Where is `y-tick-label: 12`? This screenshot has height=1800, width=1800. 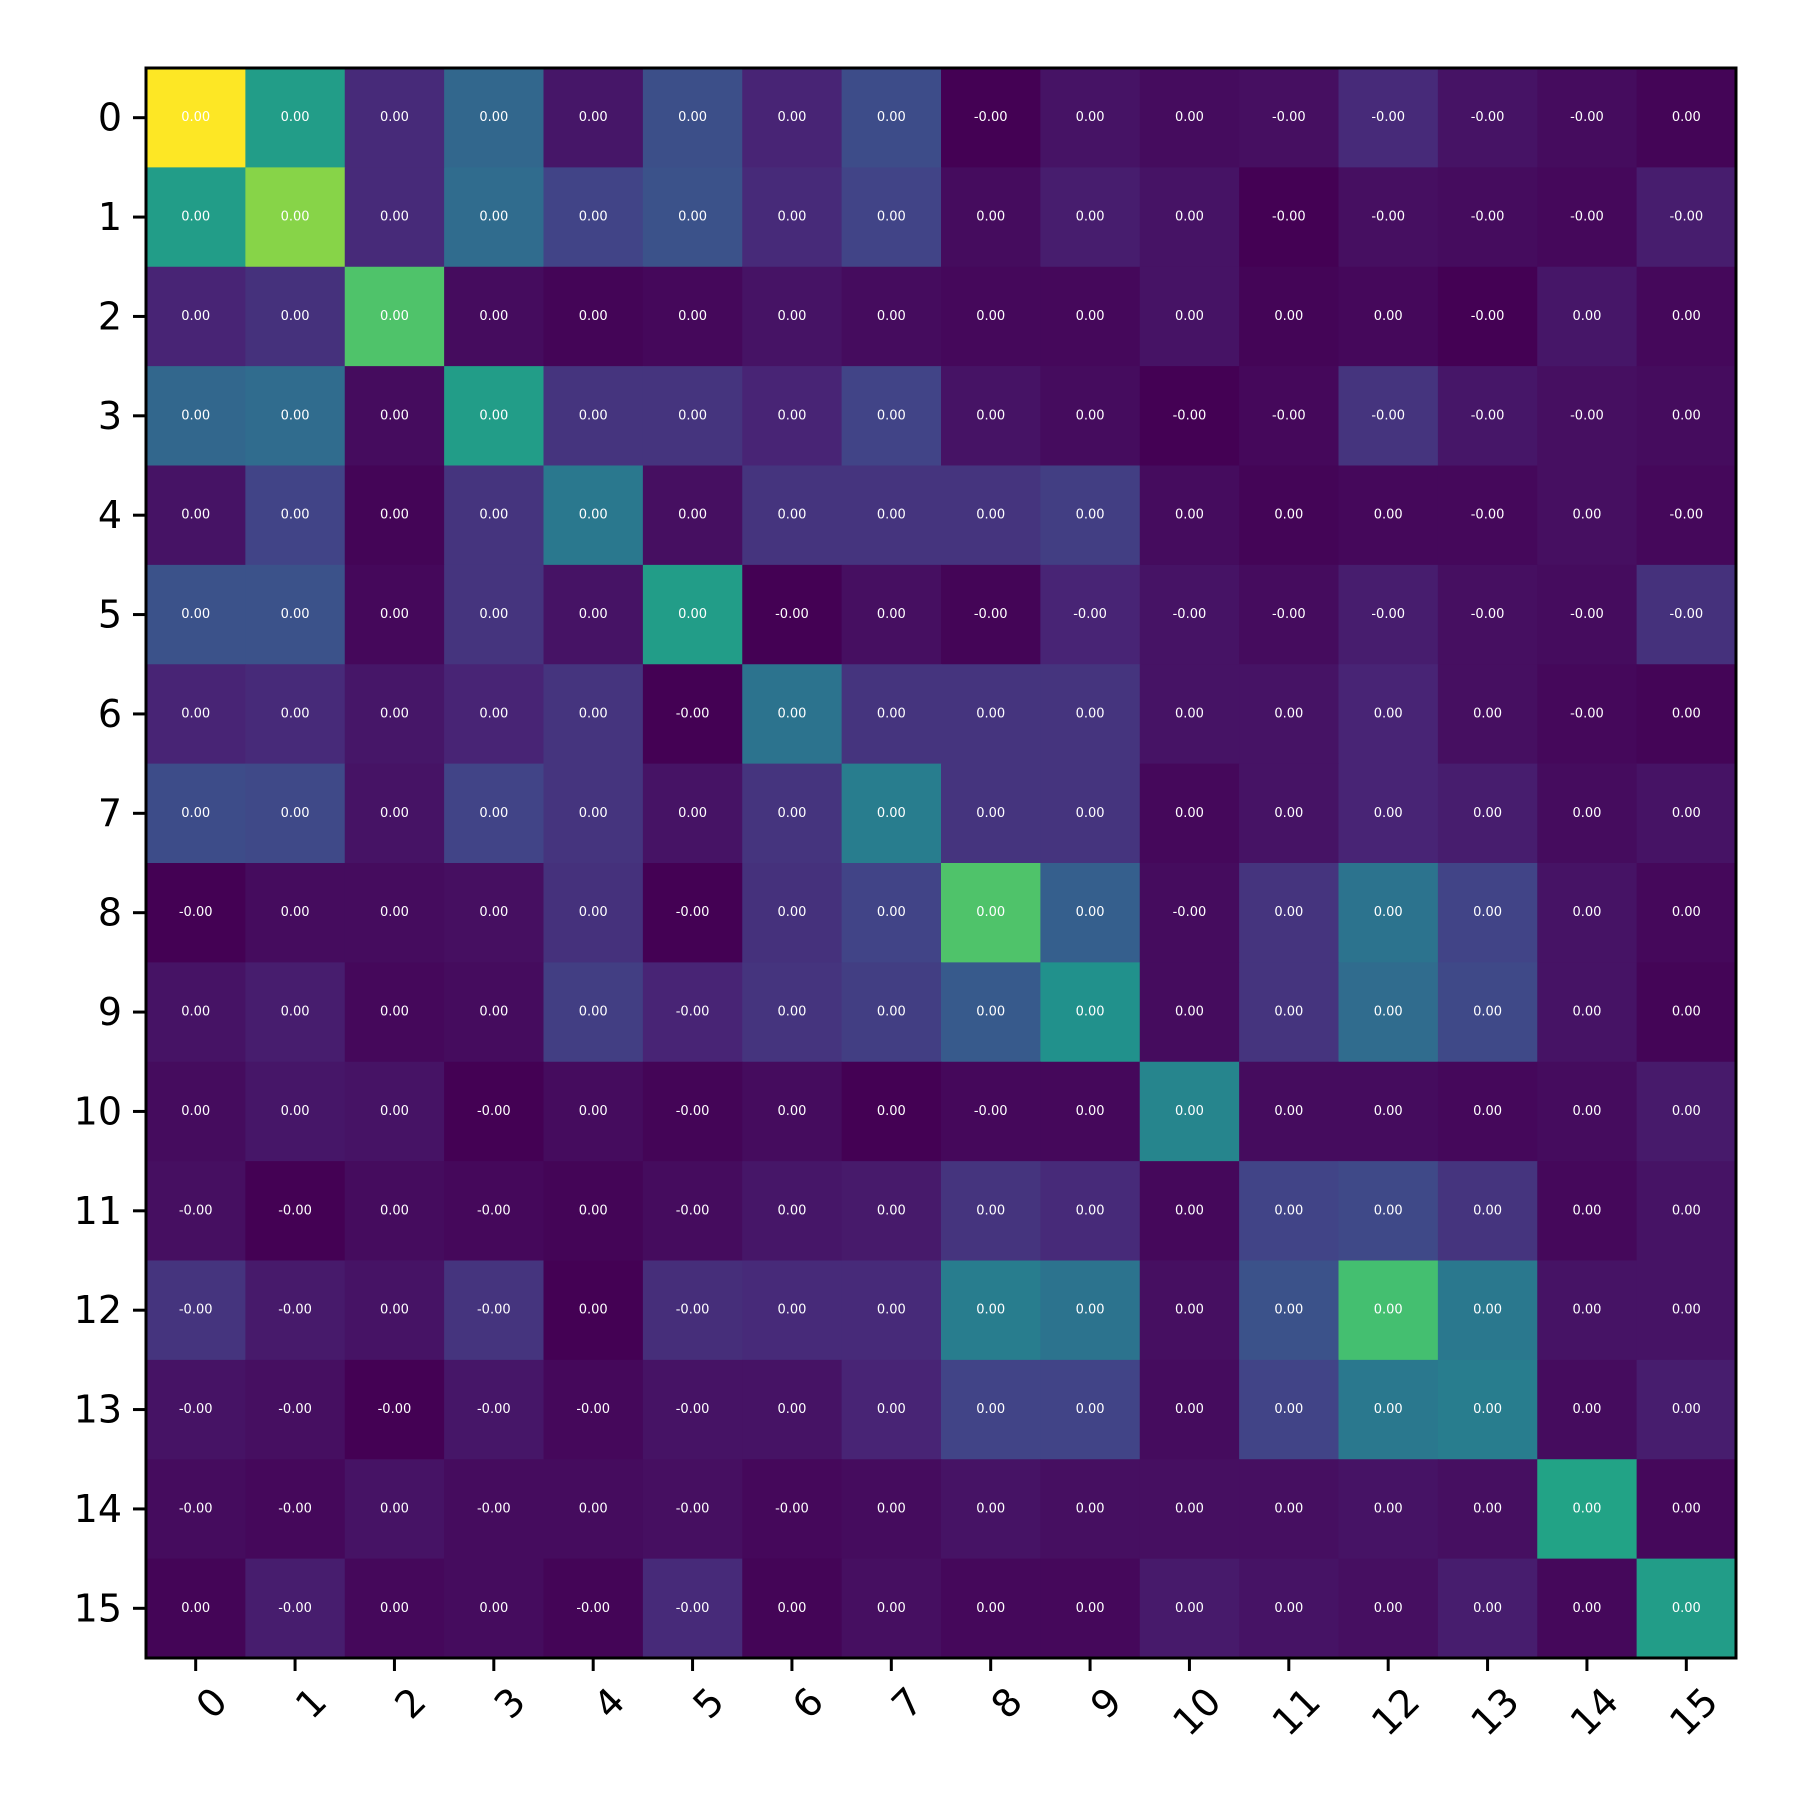
y-tick-label: 12 is located at coordinates (98, 1310).